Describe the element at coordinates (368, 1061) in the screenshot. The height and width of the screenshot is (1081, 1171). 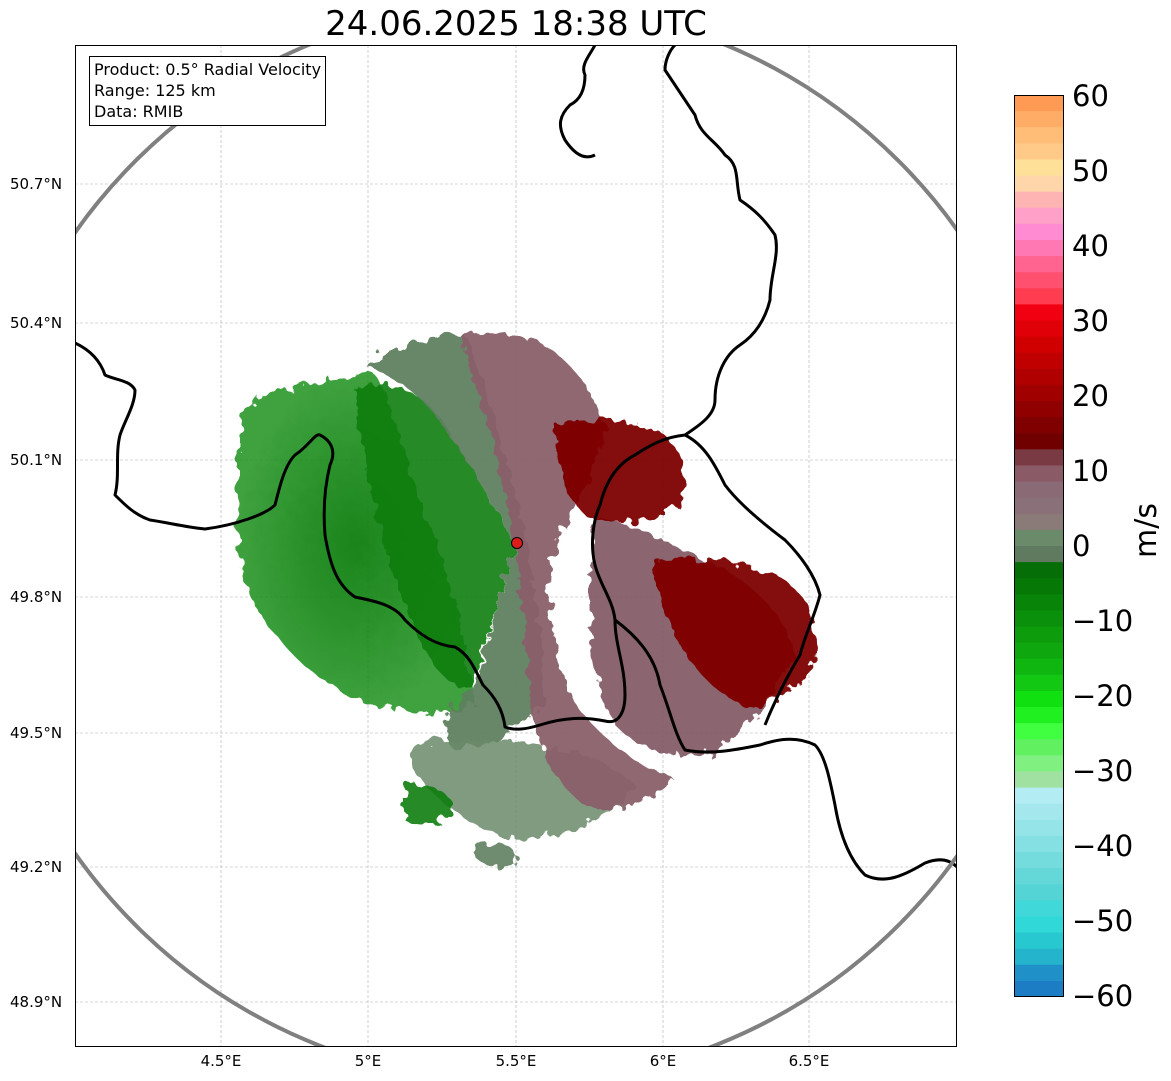
I see `lon-tick-5: 5°E` at that location.